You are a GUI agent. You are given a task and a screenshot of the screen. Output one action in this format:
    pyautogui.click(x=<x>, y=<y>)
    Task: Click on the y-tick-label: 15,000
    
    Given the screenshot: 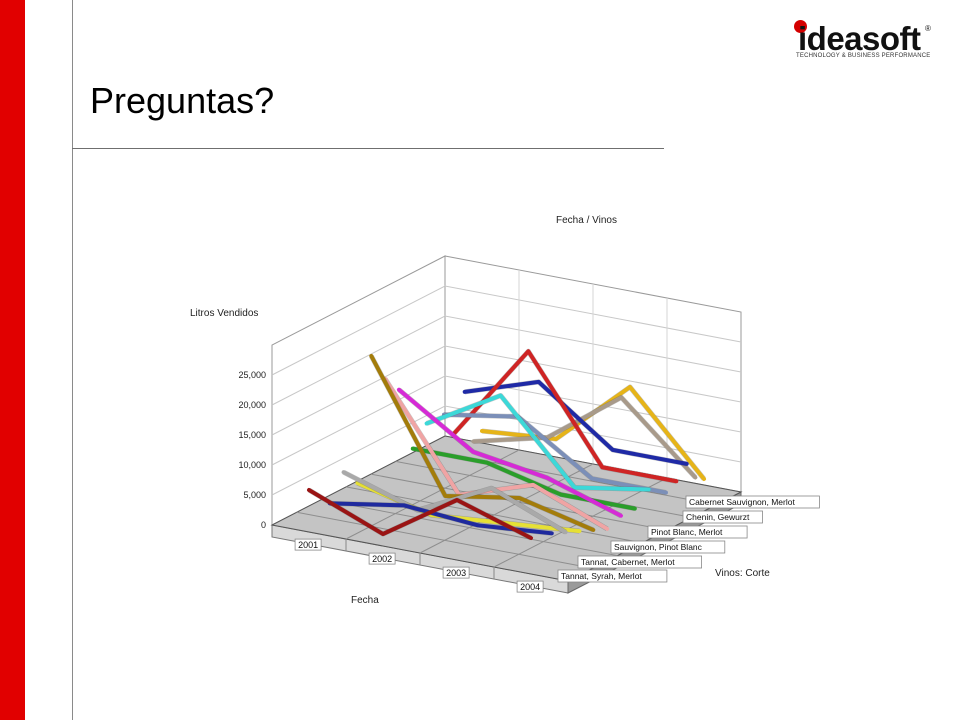 What is the action you would take?
    pyautogui.click(x=252, y=435)
    